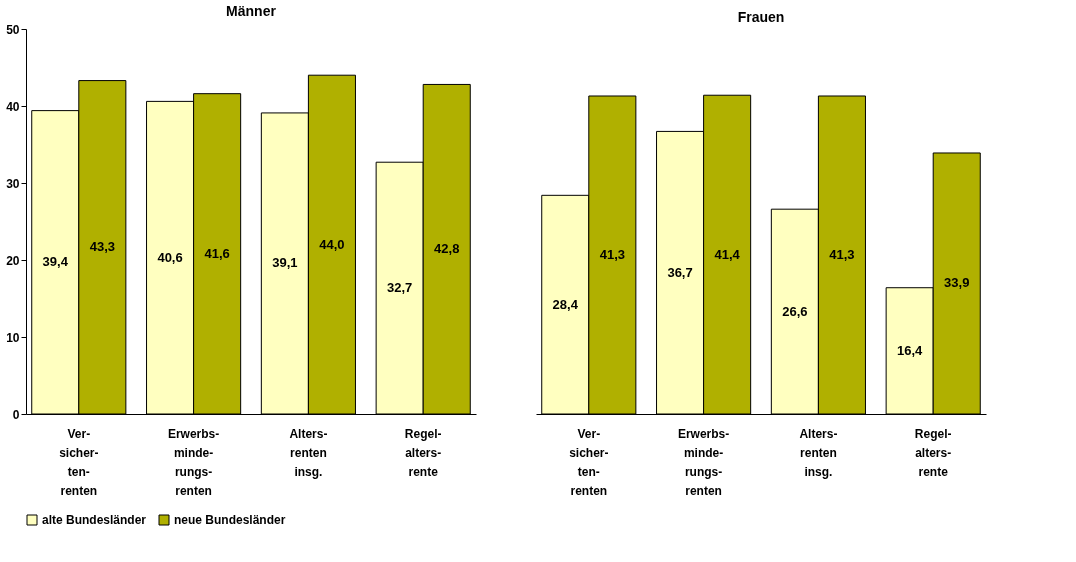 This screenshot has width=1076, height=562. What do you see at coordinates (761, 17) in the screenshot?
I see `chart-title: Frauen` at bounding box center [761, 17].